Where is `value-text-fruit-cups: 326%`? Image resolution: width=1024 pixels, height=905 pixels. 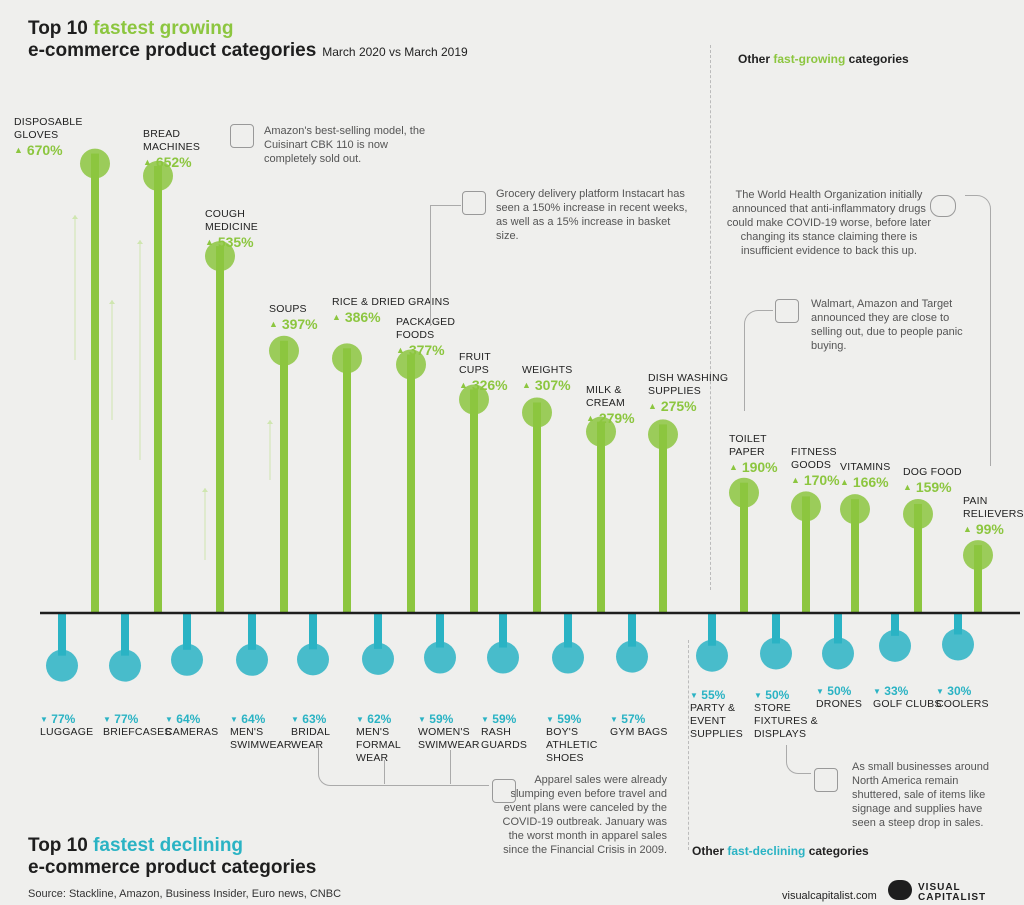
value-text-fruit-cups: 326% is located at coordinates (489, 385).